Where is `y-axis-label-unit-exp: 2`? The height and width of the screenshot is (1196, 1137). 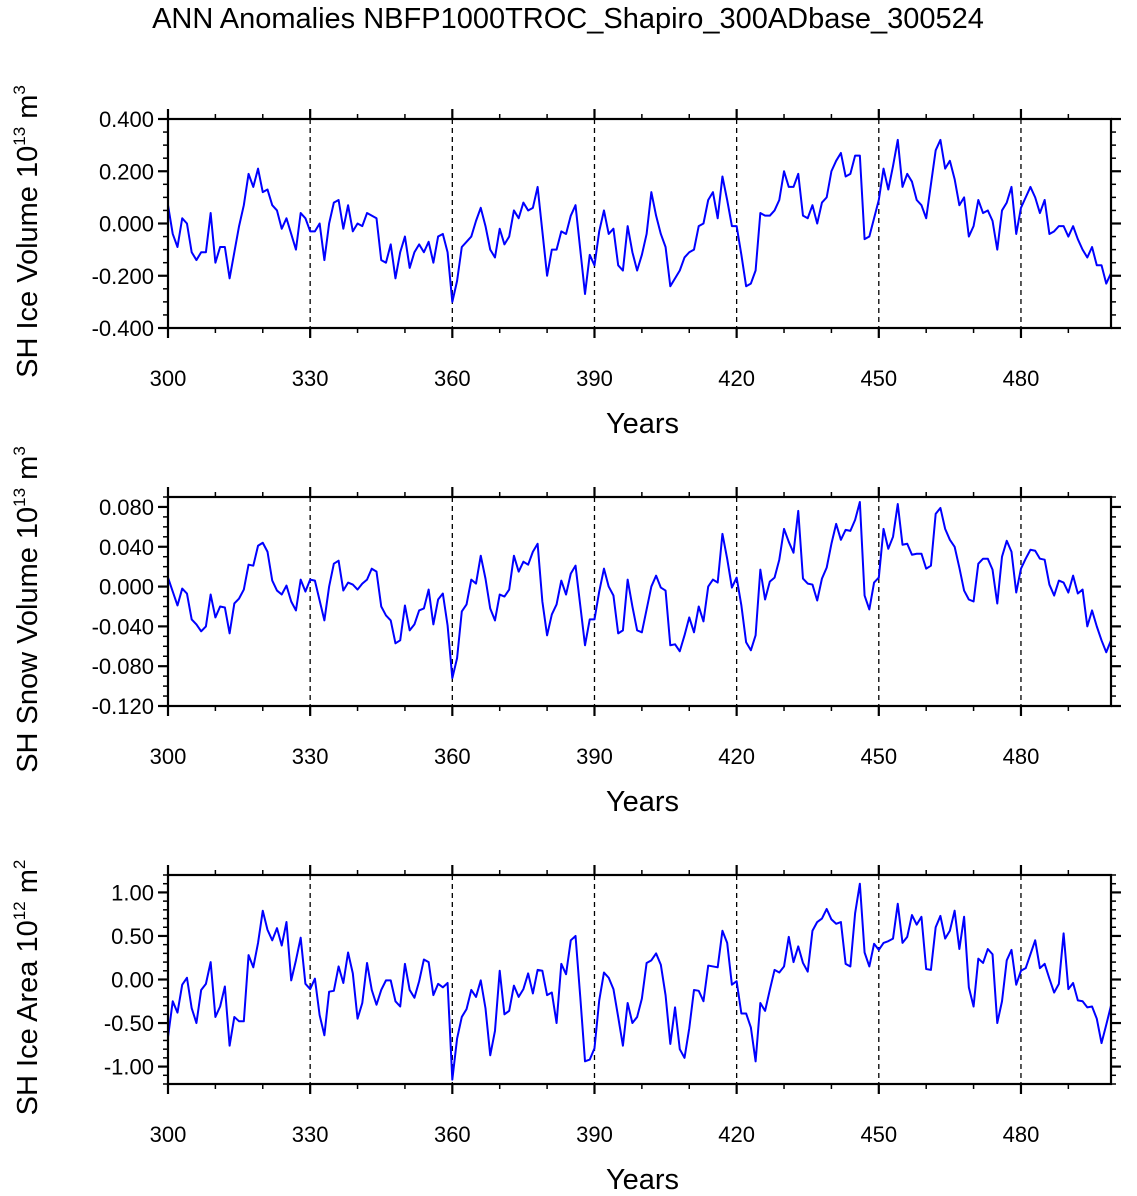
y-axis-label-unit-exp: 2 is located at coordinates (19, 864).